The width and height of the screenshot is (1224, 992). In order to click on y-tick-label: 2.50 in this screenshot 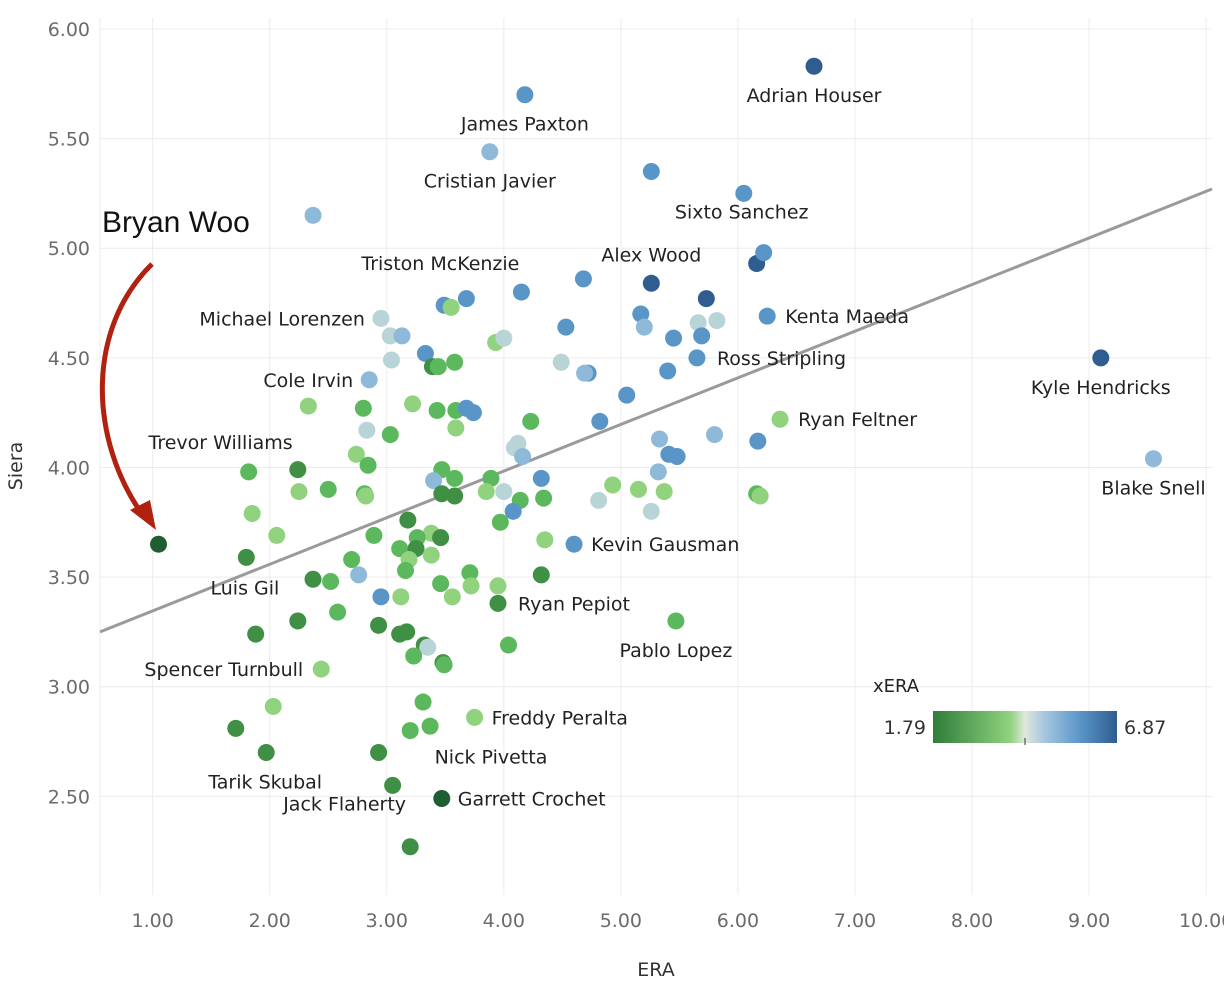, I will do `click(69, 797)`.